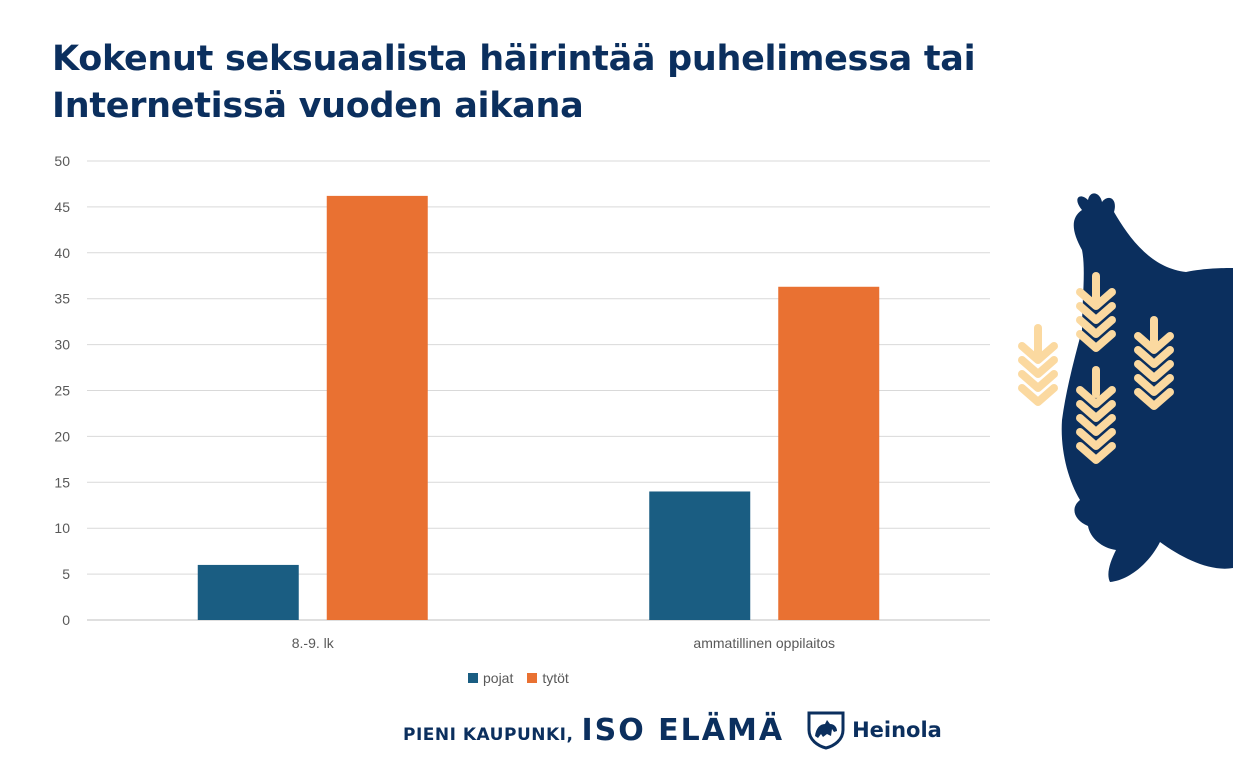 This screenshot has width=1233, height=769. Describe the element at coordinates (62, 528) in the screenshot. I see `y-tick-label: 10` at that location.